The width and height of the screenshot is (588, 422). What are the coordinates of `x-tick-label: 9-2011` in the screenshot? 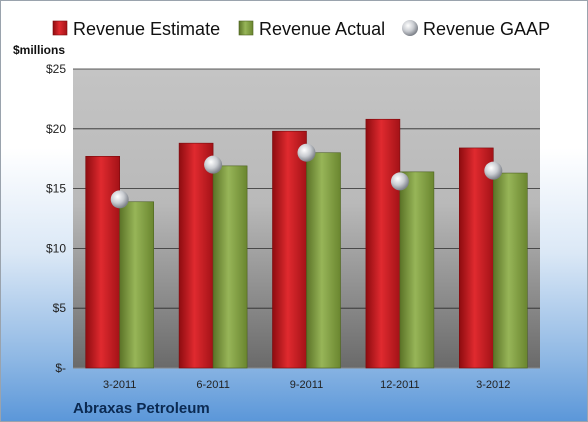 It's located at (306, 385).